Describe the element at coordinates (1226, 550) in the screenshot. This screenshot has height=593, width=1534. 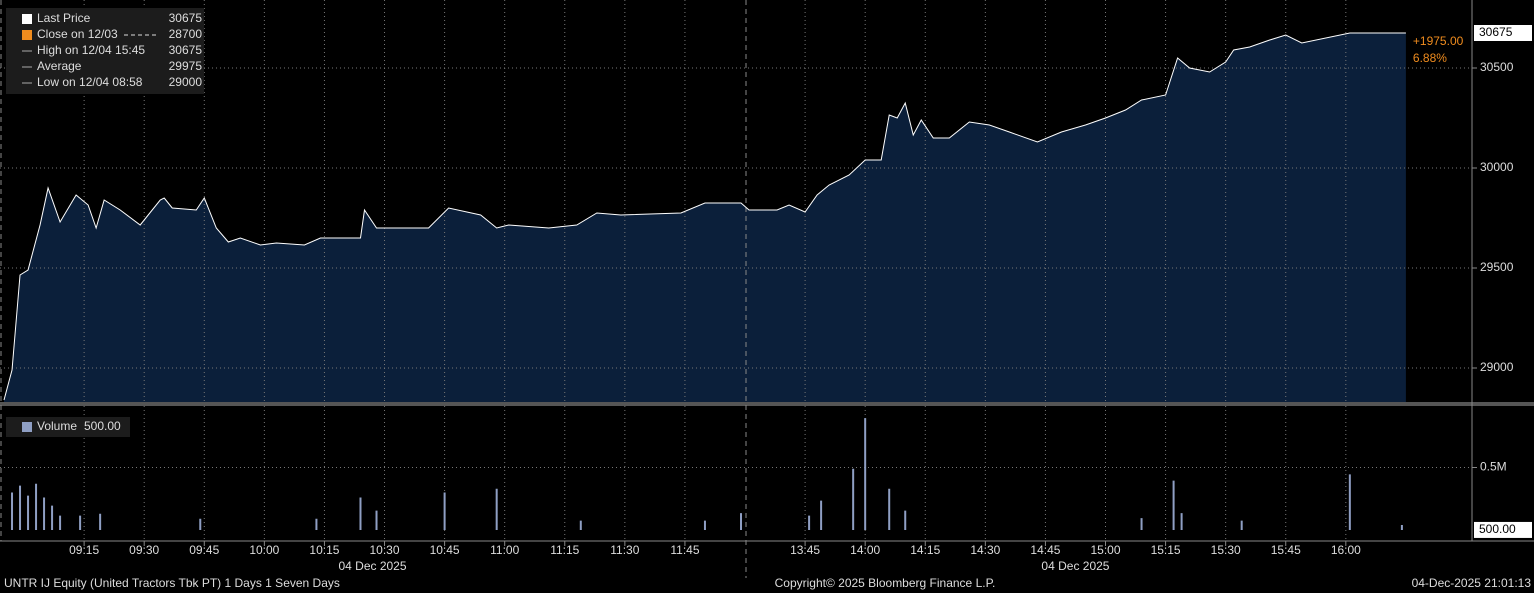
I see `x-tick-label: 15:30` at that location.